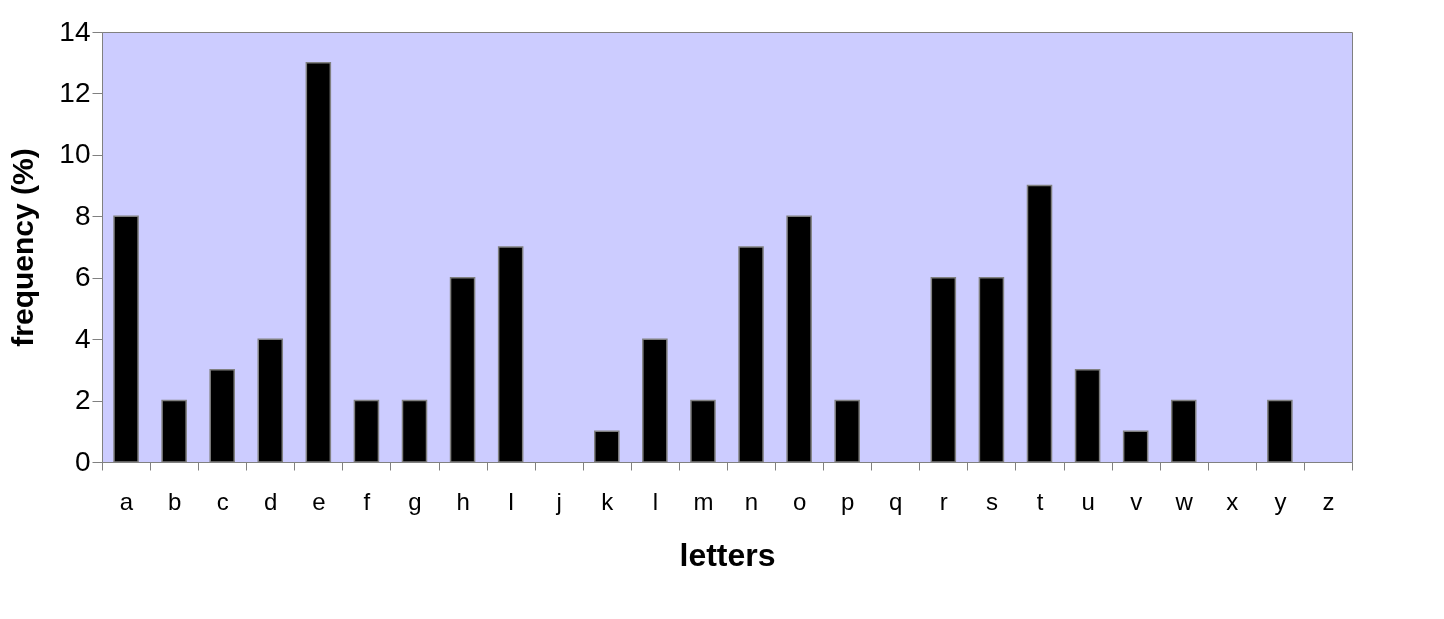  I want to click on x-tick-label: j, so click(558, 501).